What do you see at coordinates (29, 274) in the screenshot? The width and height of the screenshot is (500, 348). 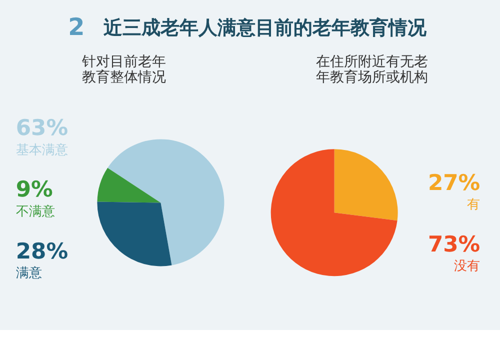 I see `slice-label: 满意` at bounding box center [29, 274].